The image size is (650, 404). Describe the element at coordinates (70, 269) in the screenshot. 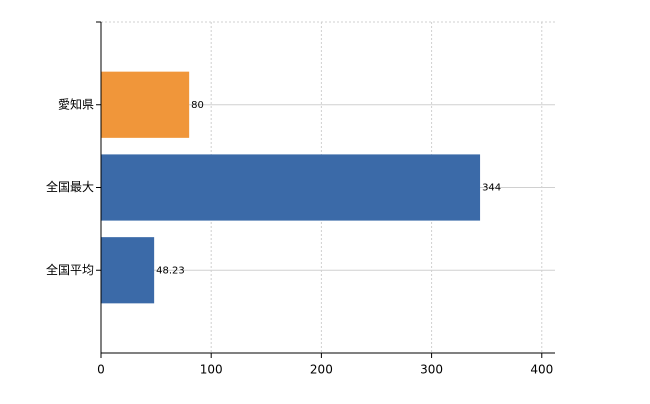

I see `y-tick-label: 全国平均` at that location.